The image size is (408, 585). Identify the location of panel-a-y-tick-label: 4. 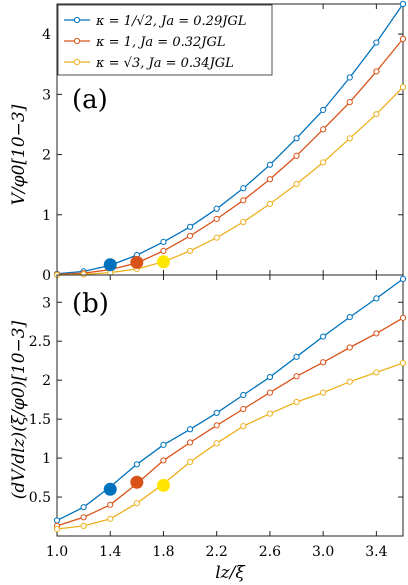
(46, 35).